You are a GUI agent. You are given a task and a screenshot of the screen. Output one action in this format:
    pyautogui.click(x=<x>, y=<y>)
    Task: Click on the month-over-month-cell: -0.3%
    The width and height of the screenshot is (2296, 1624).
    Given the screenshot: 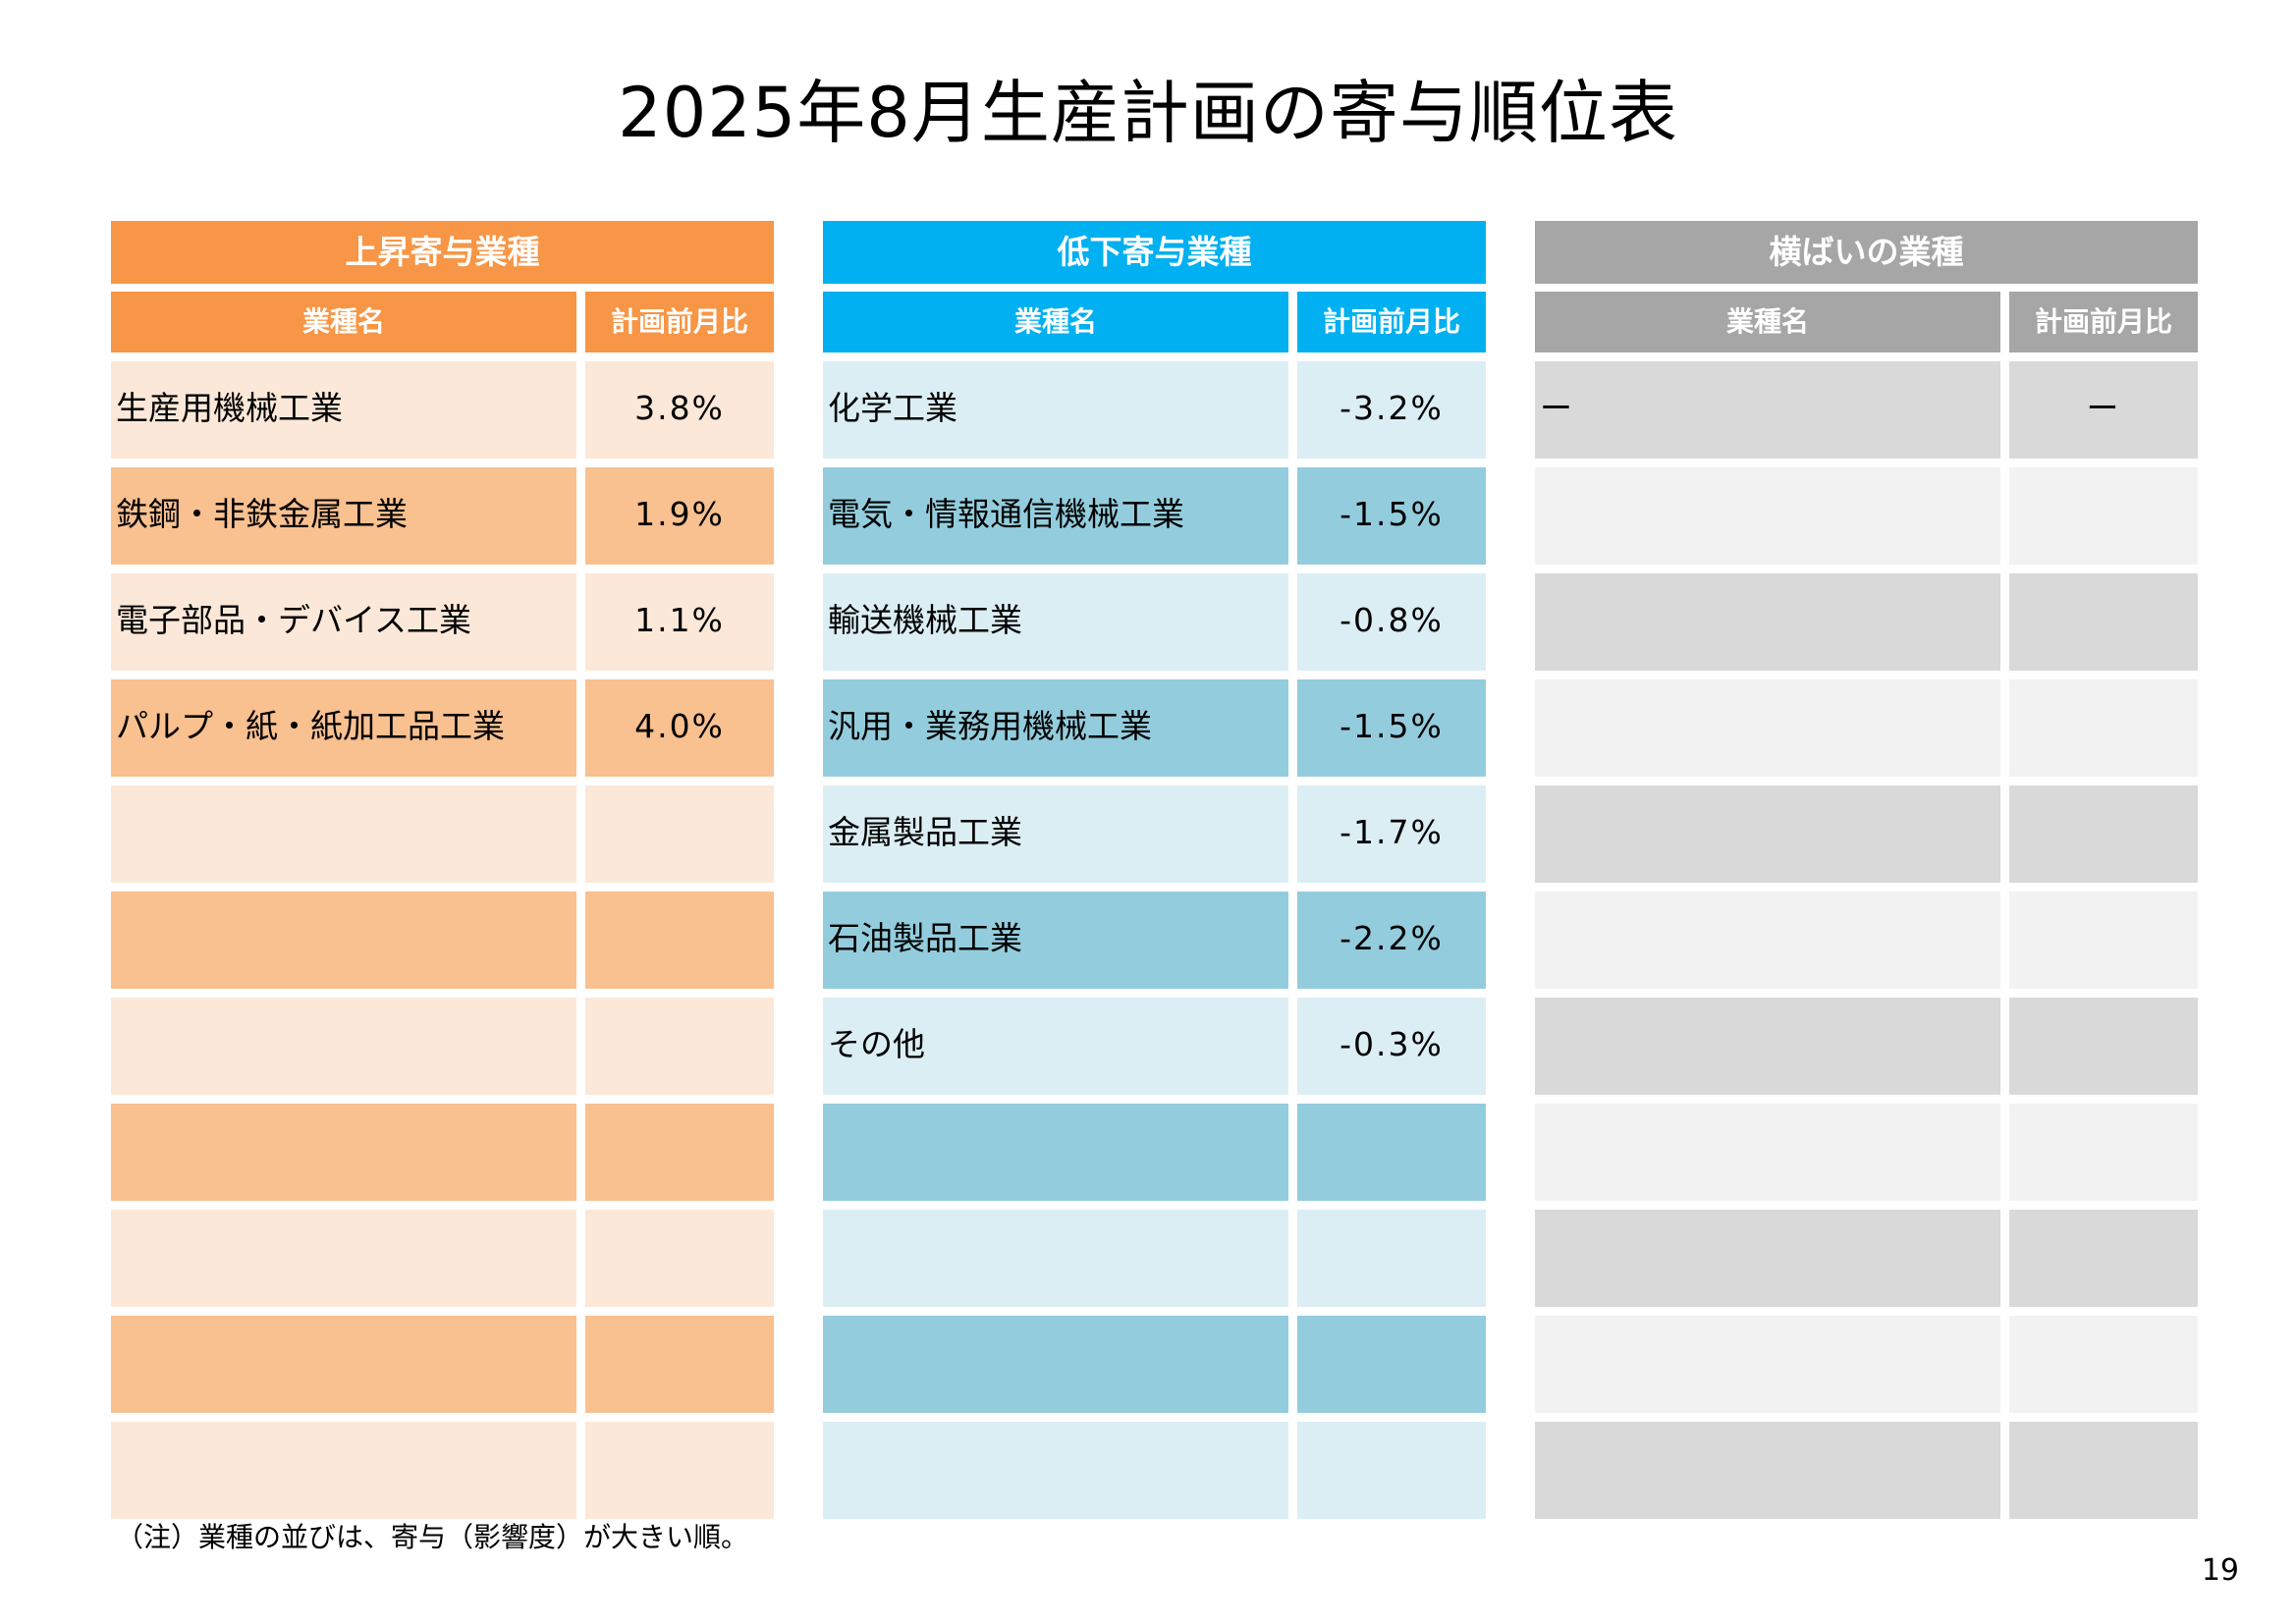 What is the action you would take?
    pyautogui.click(x=1391, y=1046)
    